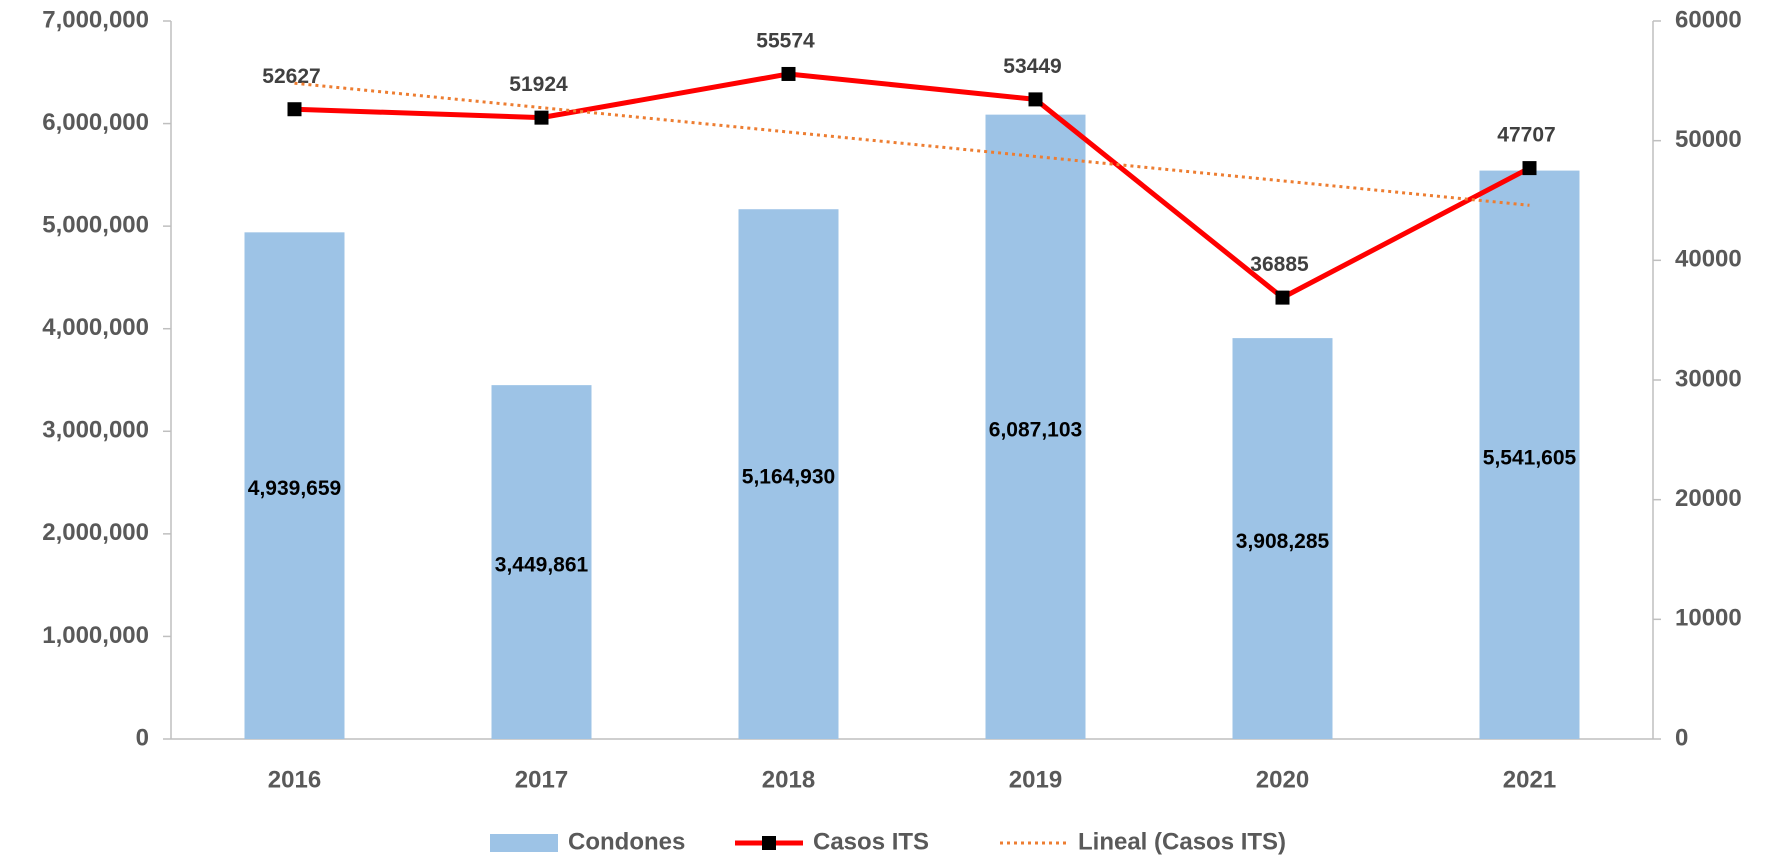 The width and height of the screenshot is (1779, 856). Describe the element at coordinates (1032, 66) in the screenshot. I see `line-value-label: 53449` at that location.